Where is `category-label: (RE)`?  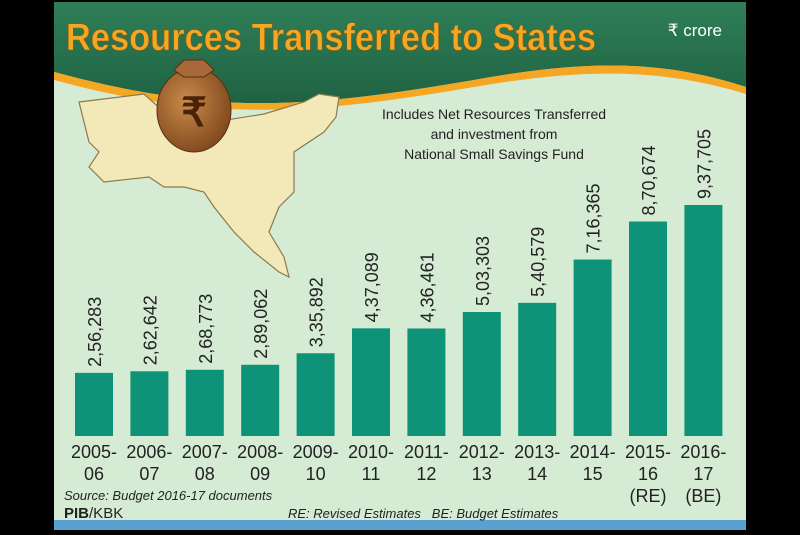
category-label: (RE) is located at coordinates (648, 496).